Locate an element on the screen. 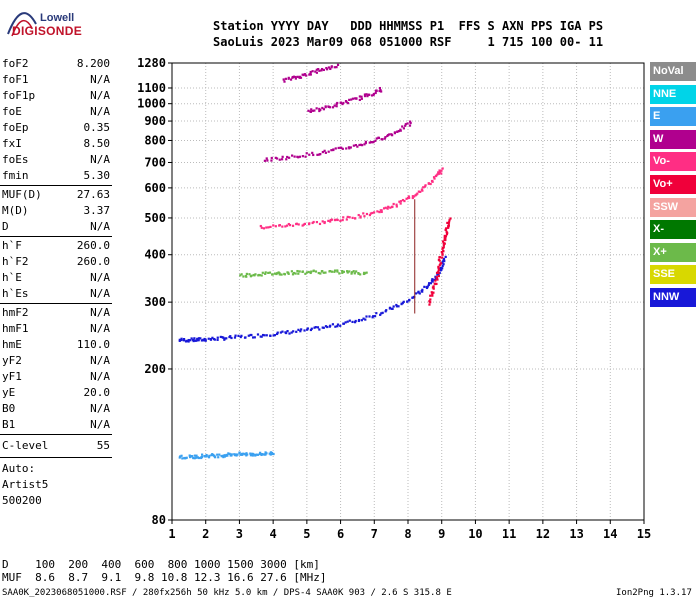 The image size is (700, 600). param-hf: h`F 260.0 is located at coordinates (56, 246).